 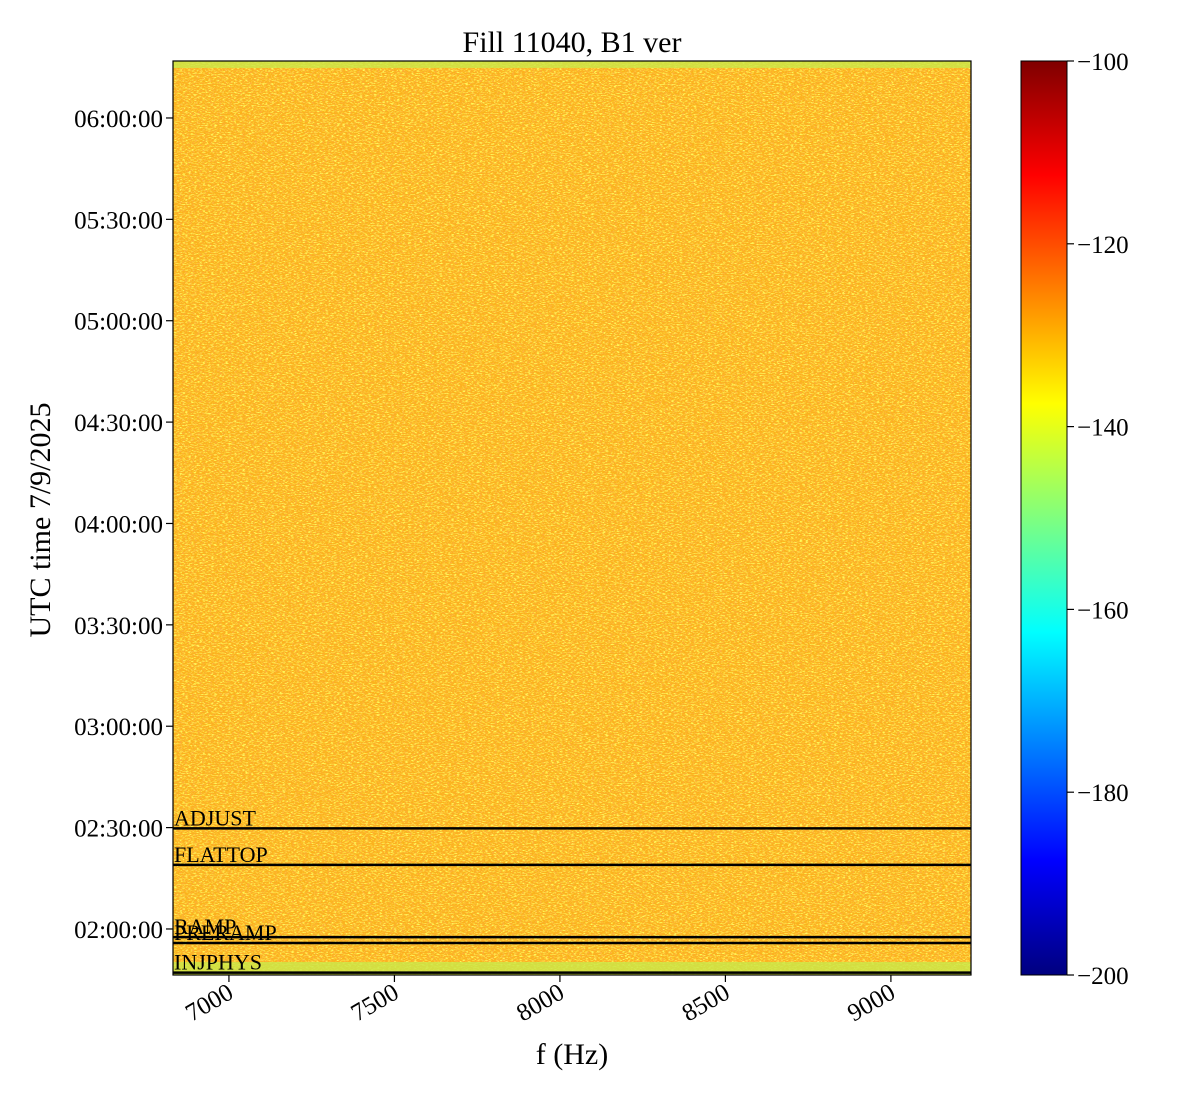 What do you see at coordinates (221, 854) in the screenshot?
I see `annotation-label: FLATTOP` at bounding box center [221, 854].